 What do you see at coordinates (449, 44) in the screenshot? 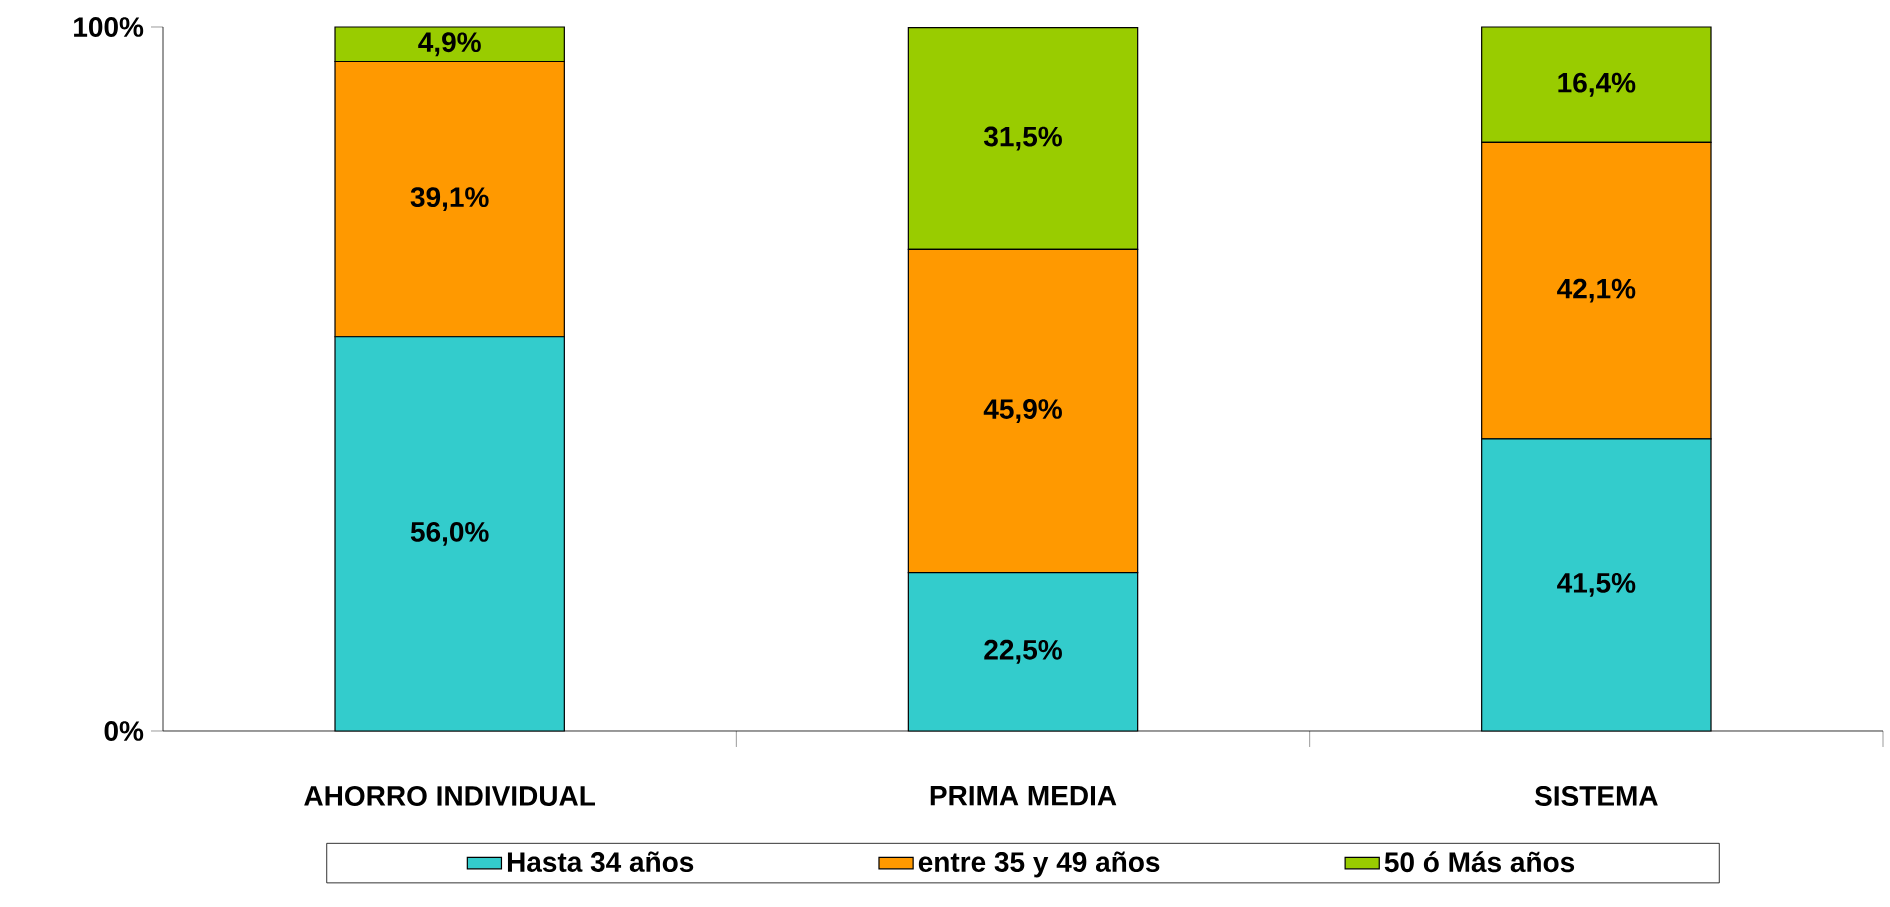
I see `data-label: 4,9%` at bounding box center [449, 44].